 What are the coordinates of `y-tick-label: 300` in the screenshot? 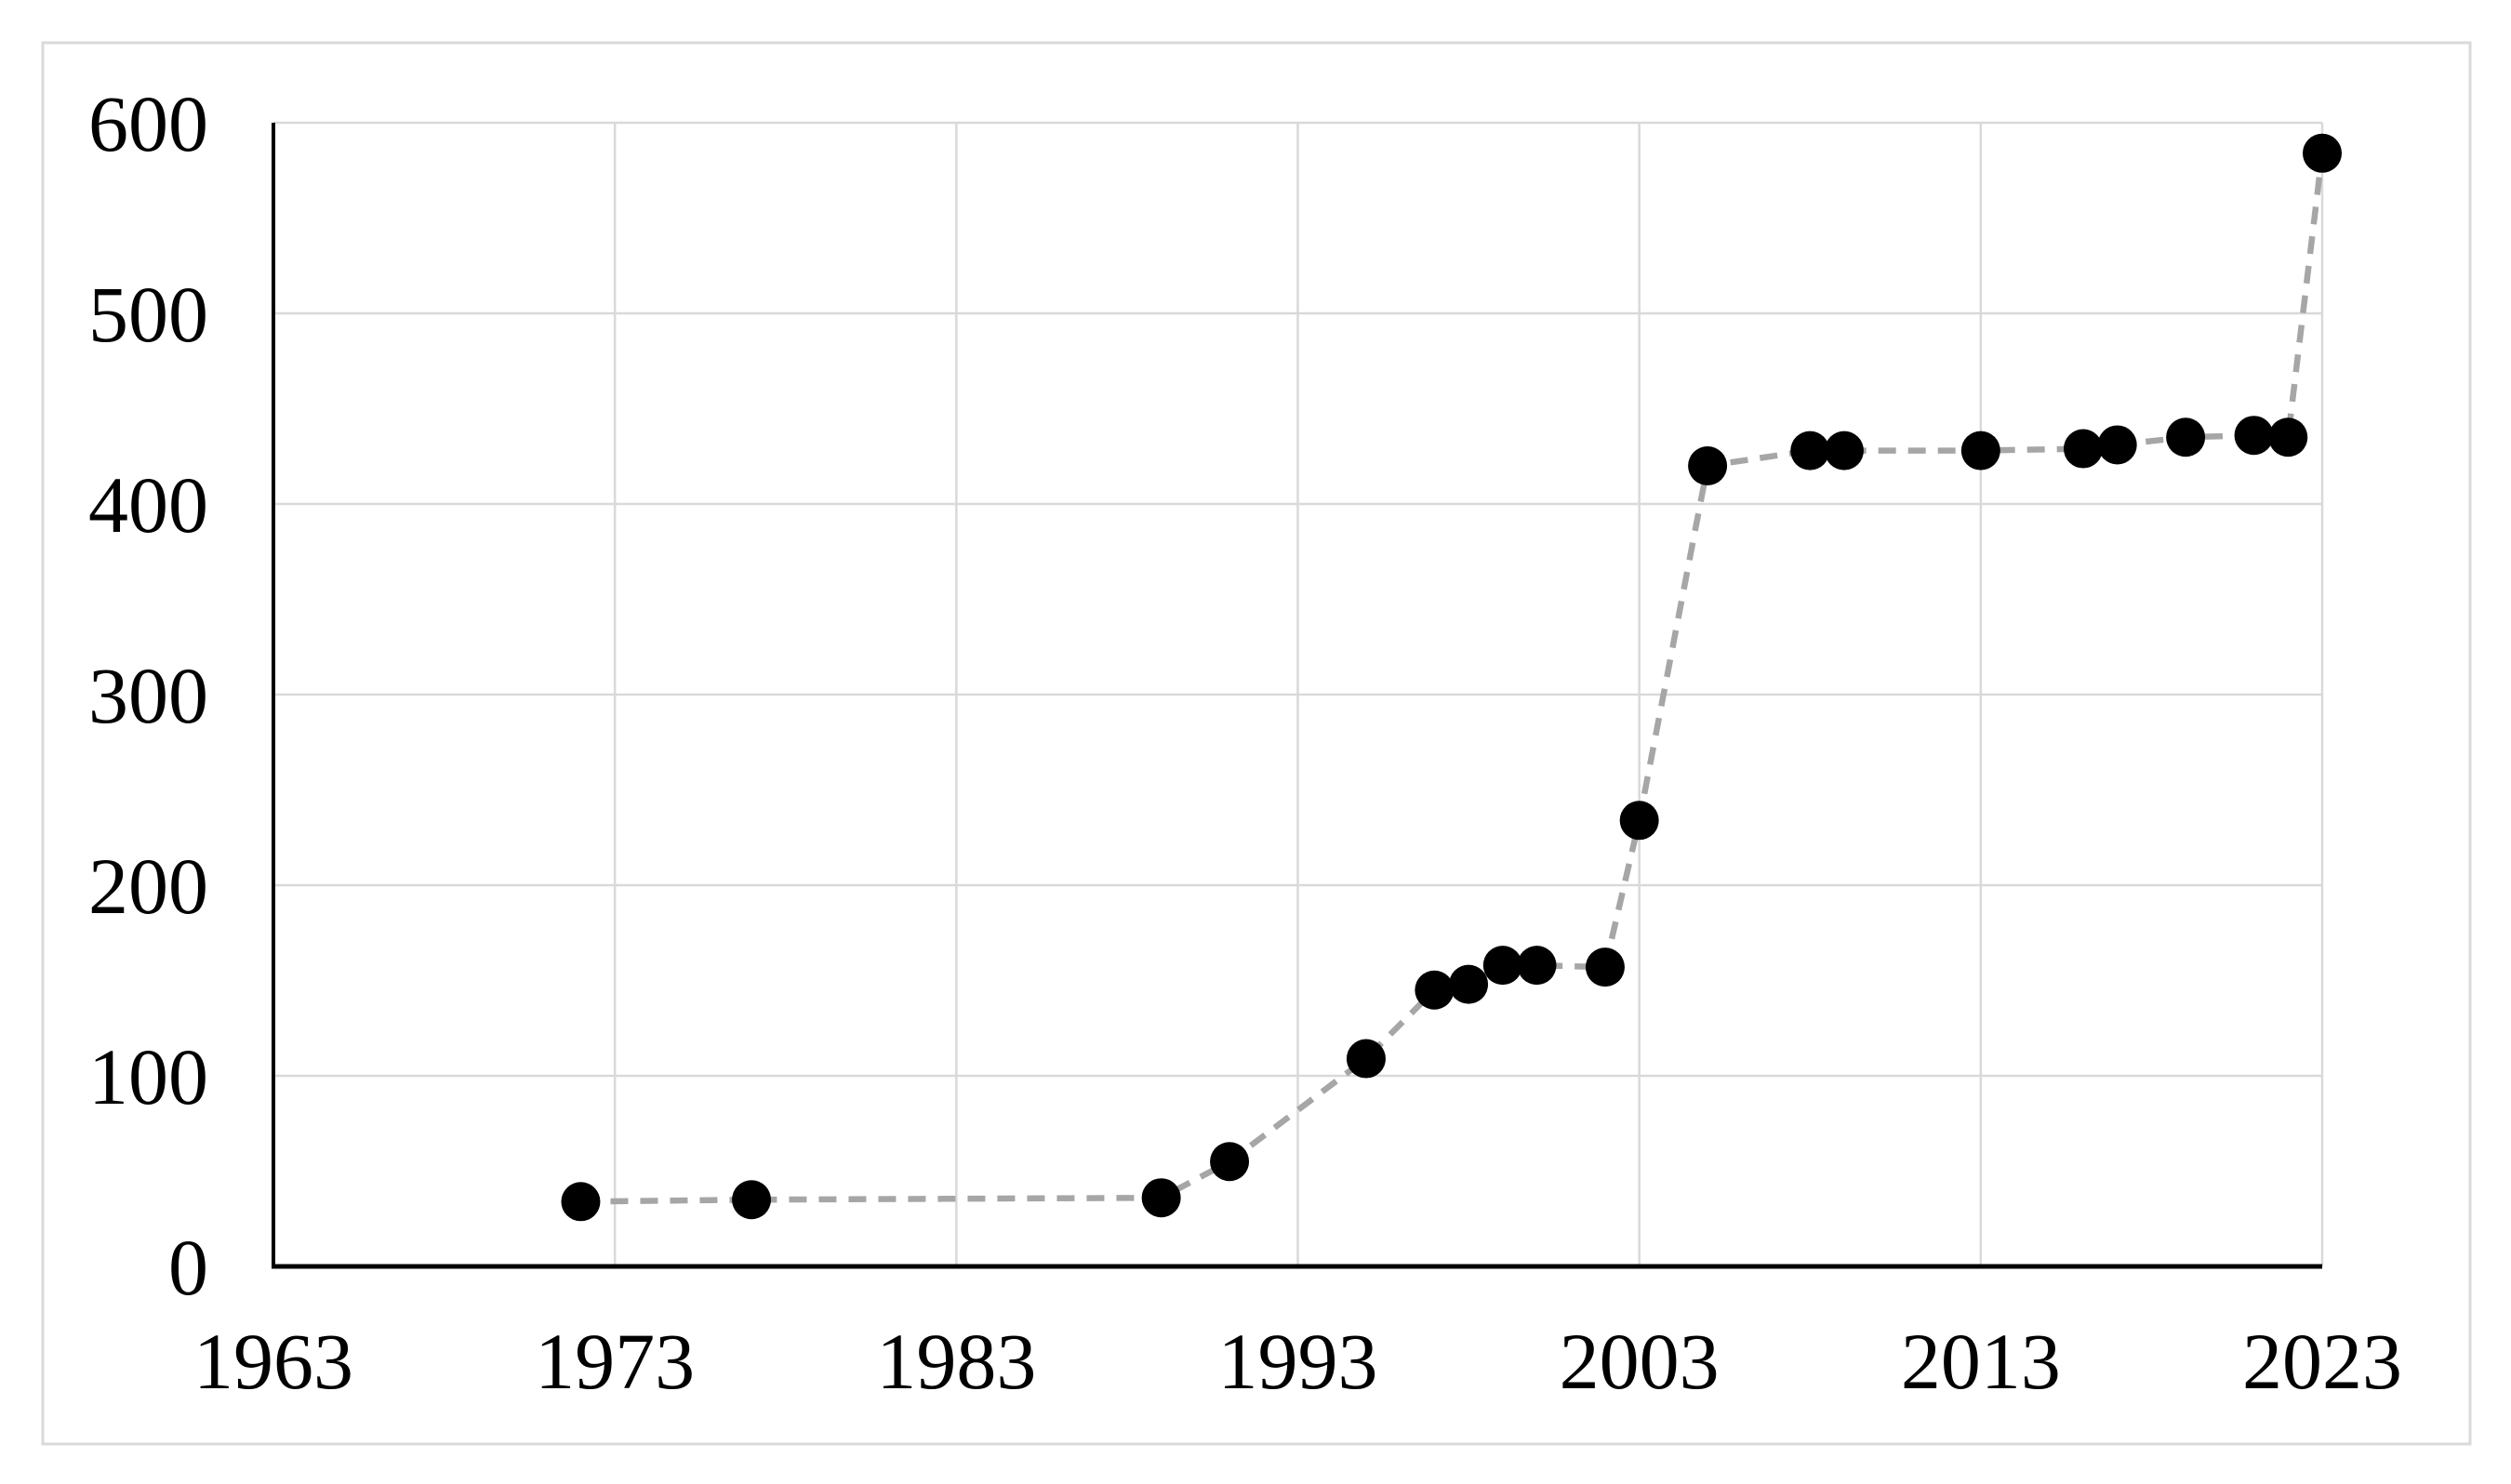 It's located at (148, 695).